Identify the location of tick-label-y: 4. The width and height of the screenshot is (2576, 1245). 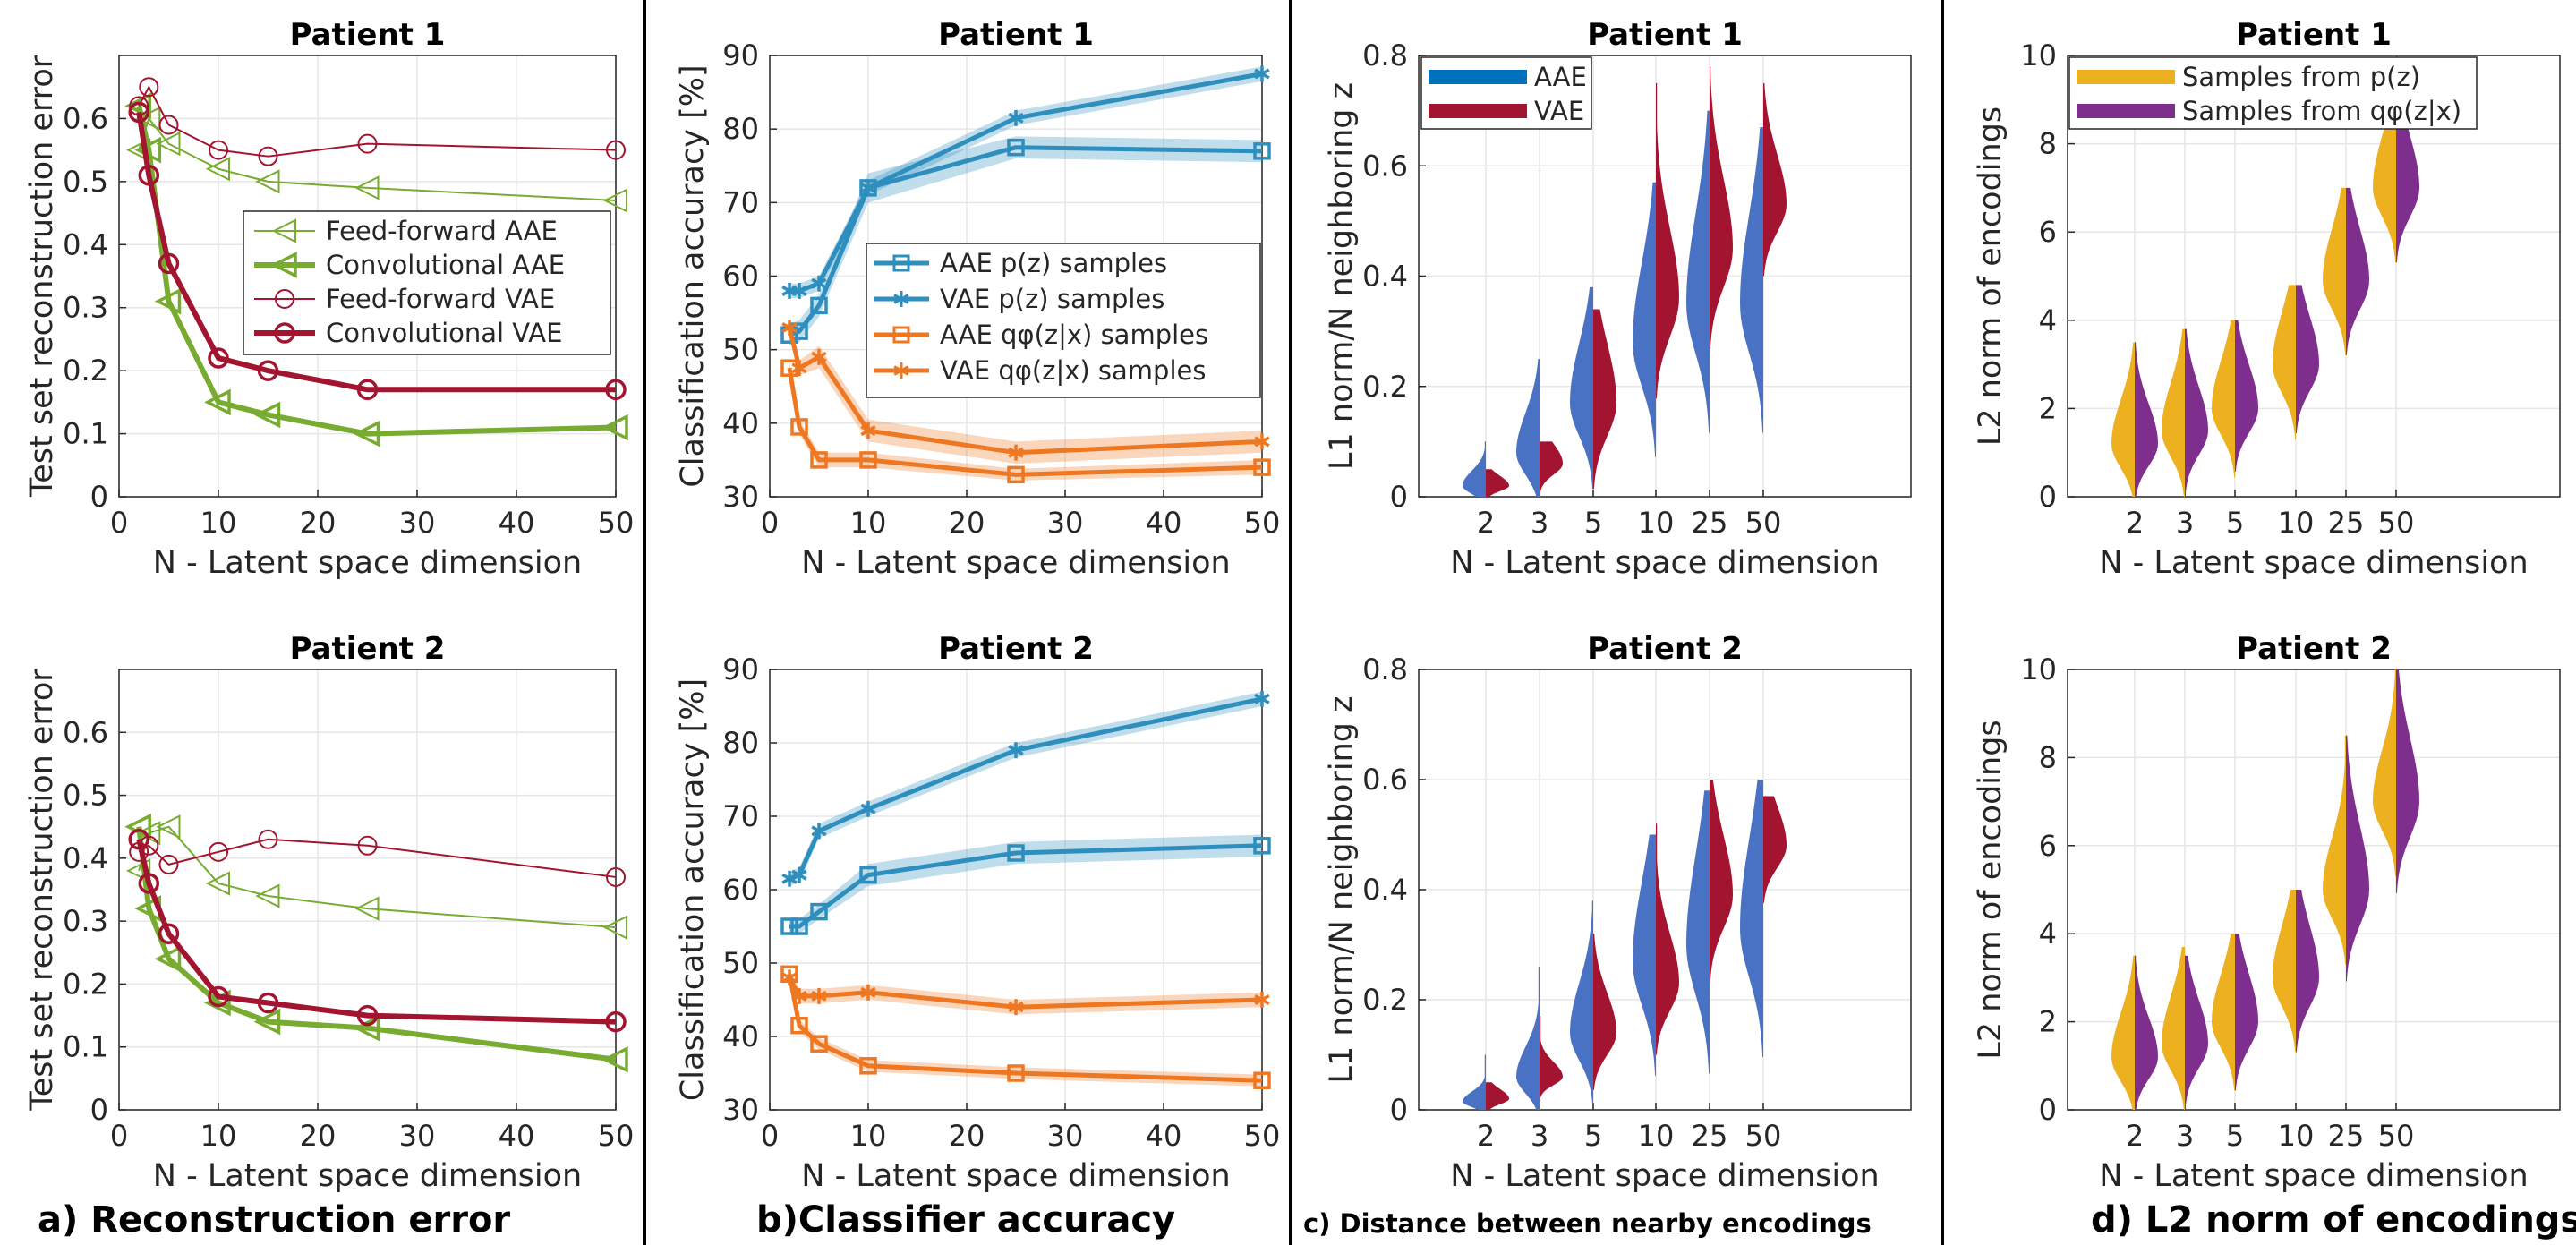
(2048, 320).